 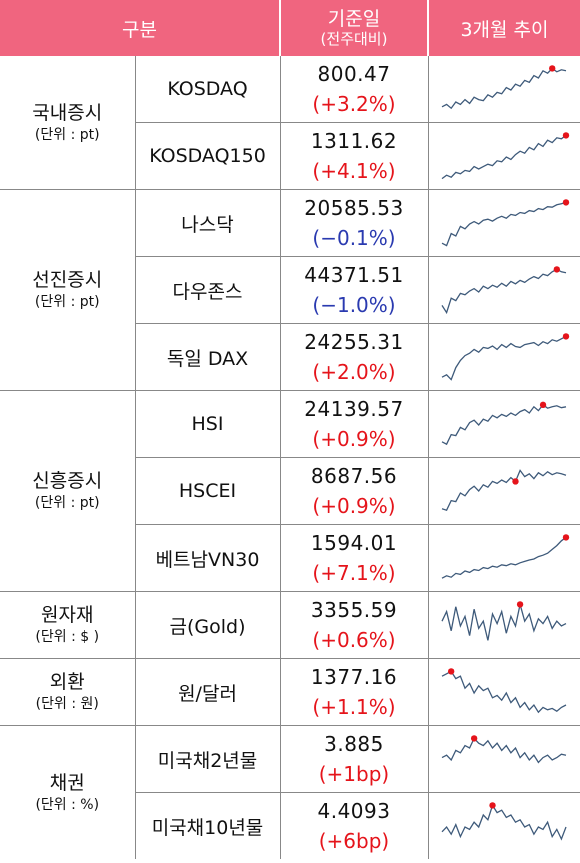 I want to click on indicator-value-cell: 24139.57 (+0.9%), so click(x=354, y=424).